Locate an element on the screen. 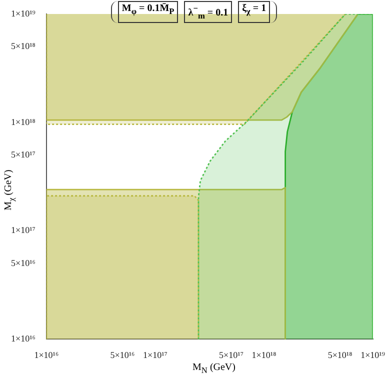  x-tick-label: 1×10¹⁶ is located at coordinates (46, 355).